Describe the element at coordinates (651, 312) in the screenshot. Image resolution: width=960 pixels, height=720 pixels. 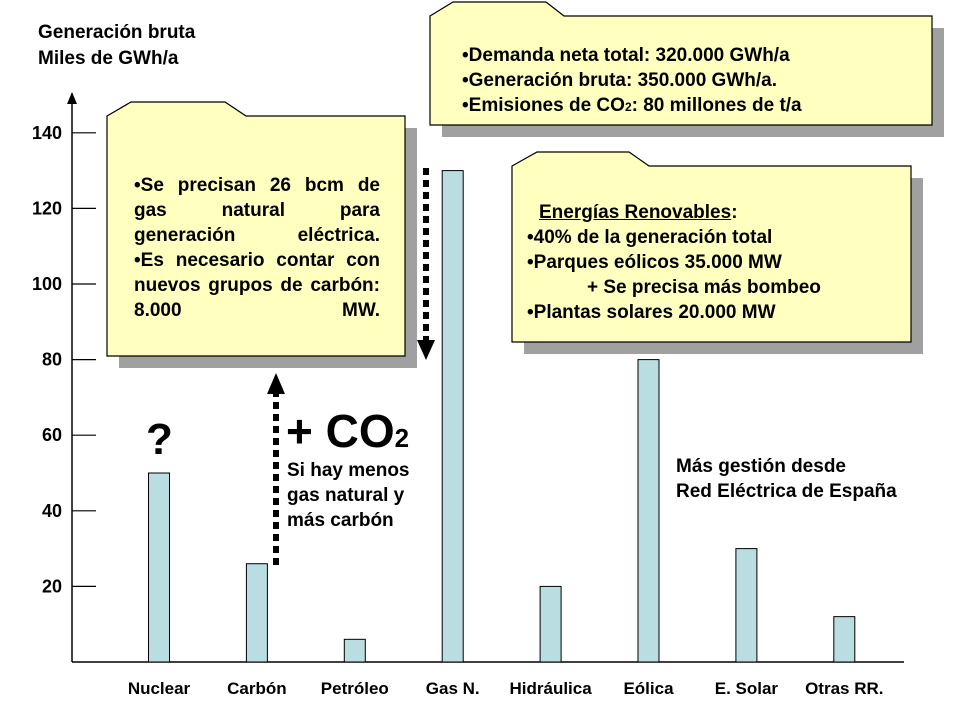
I see `note-right-item-3: •Plantas solares 20.000 MW` at that location.